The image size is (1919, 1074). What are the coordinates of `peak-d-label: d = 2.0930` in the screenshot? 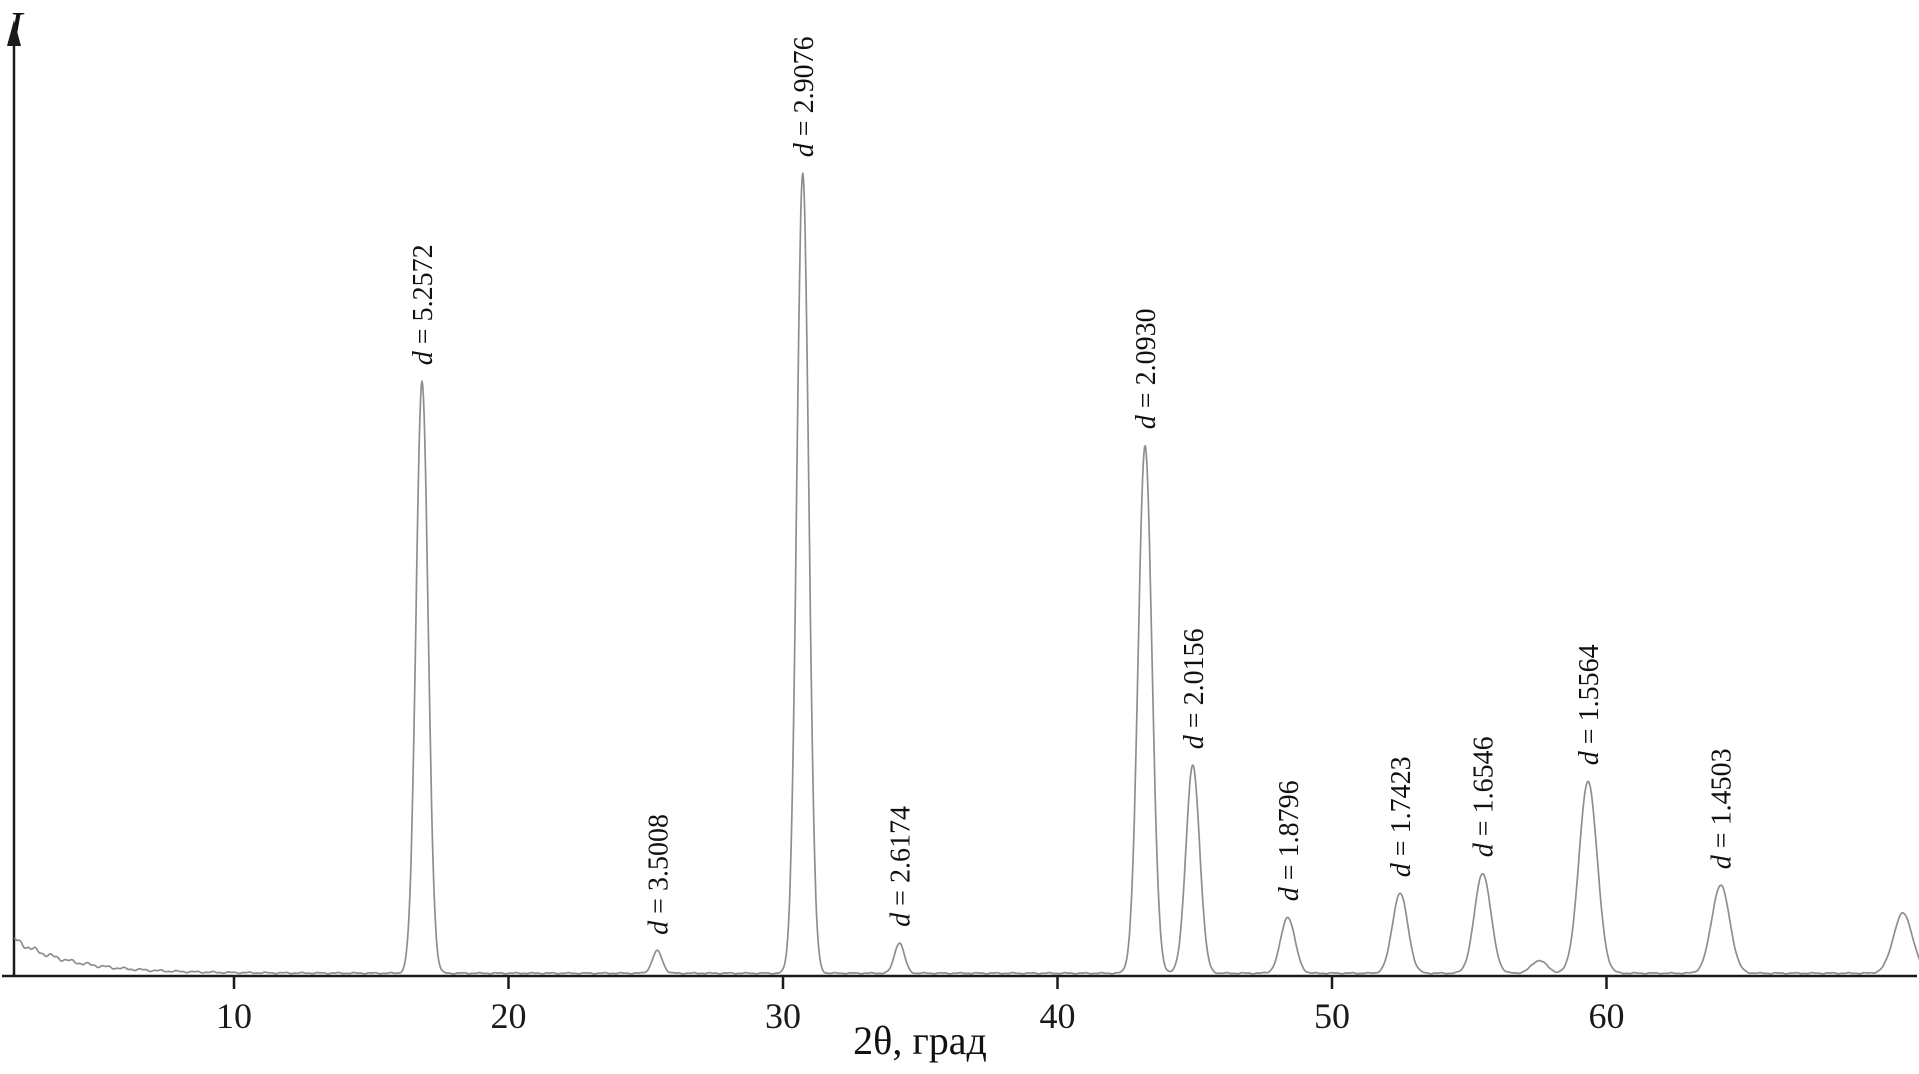 It's located at (1146, 368).